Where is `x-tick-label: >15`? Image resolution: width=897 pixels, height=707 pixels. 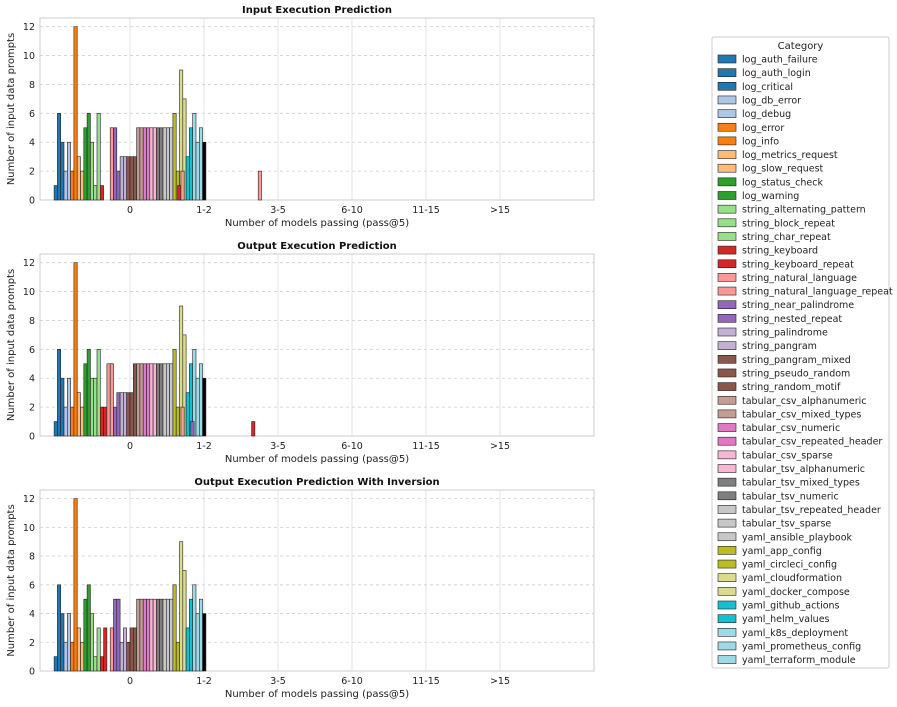 x-tick-label: >15 is located at coordinates (500, 681).